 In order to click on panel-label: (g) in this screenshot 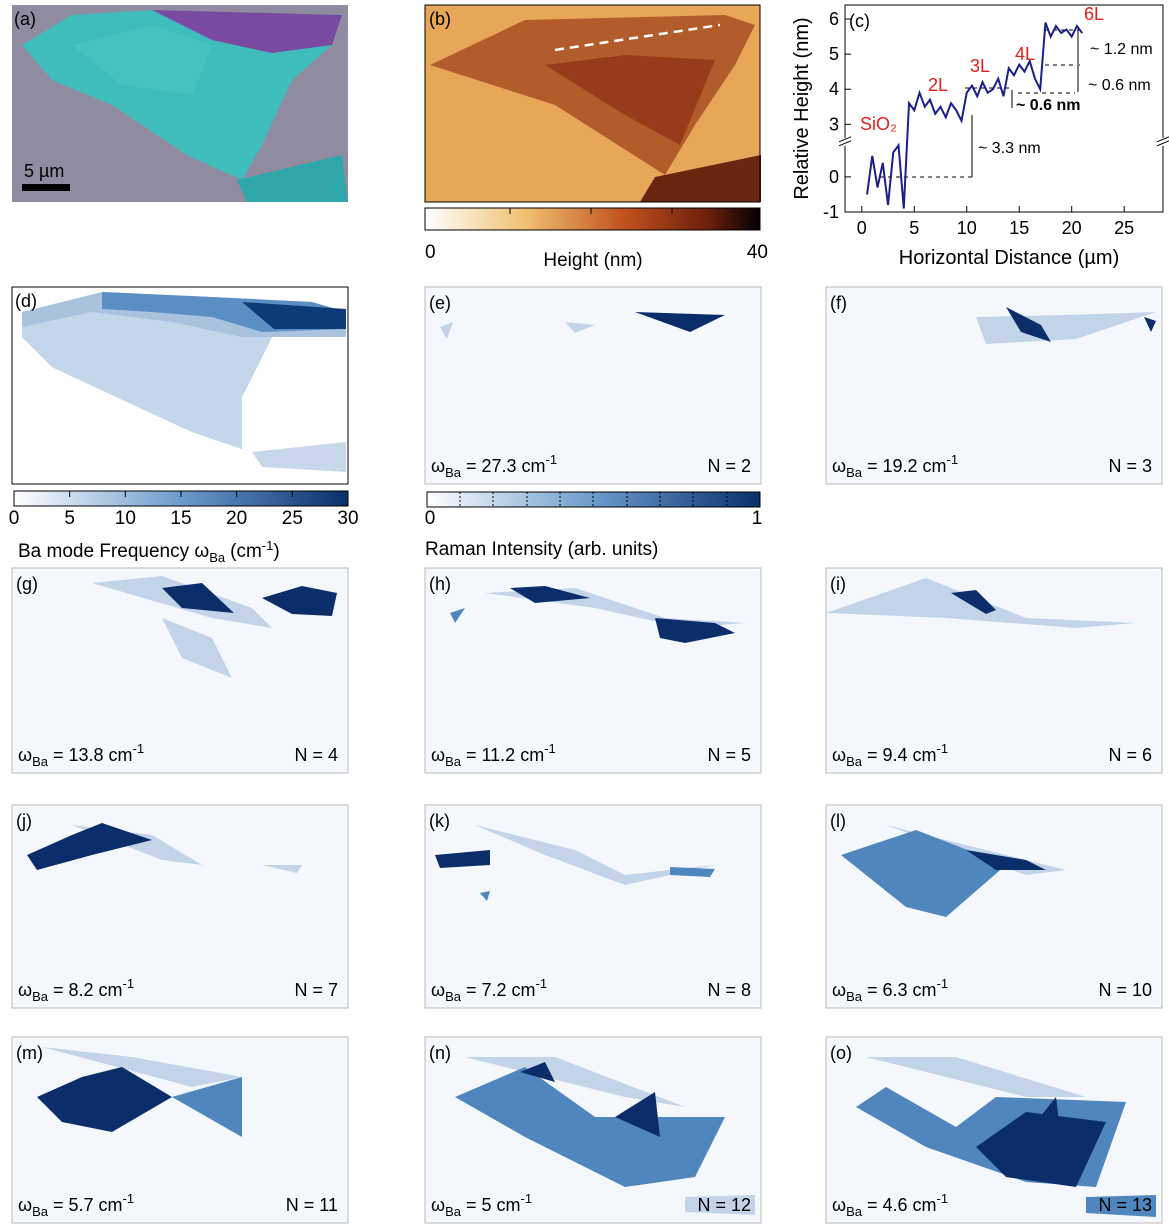, I will do `click(27, 584)`.